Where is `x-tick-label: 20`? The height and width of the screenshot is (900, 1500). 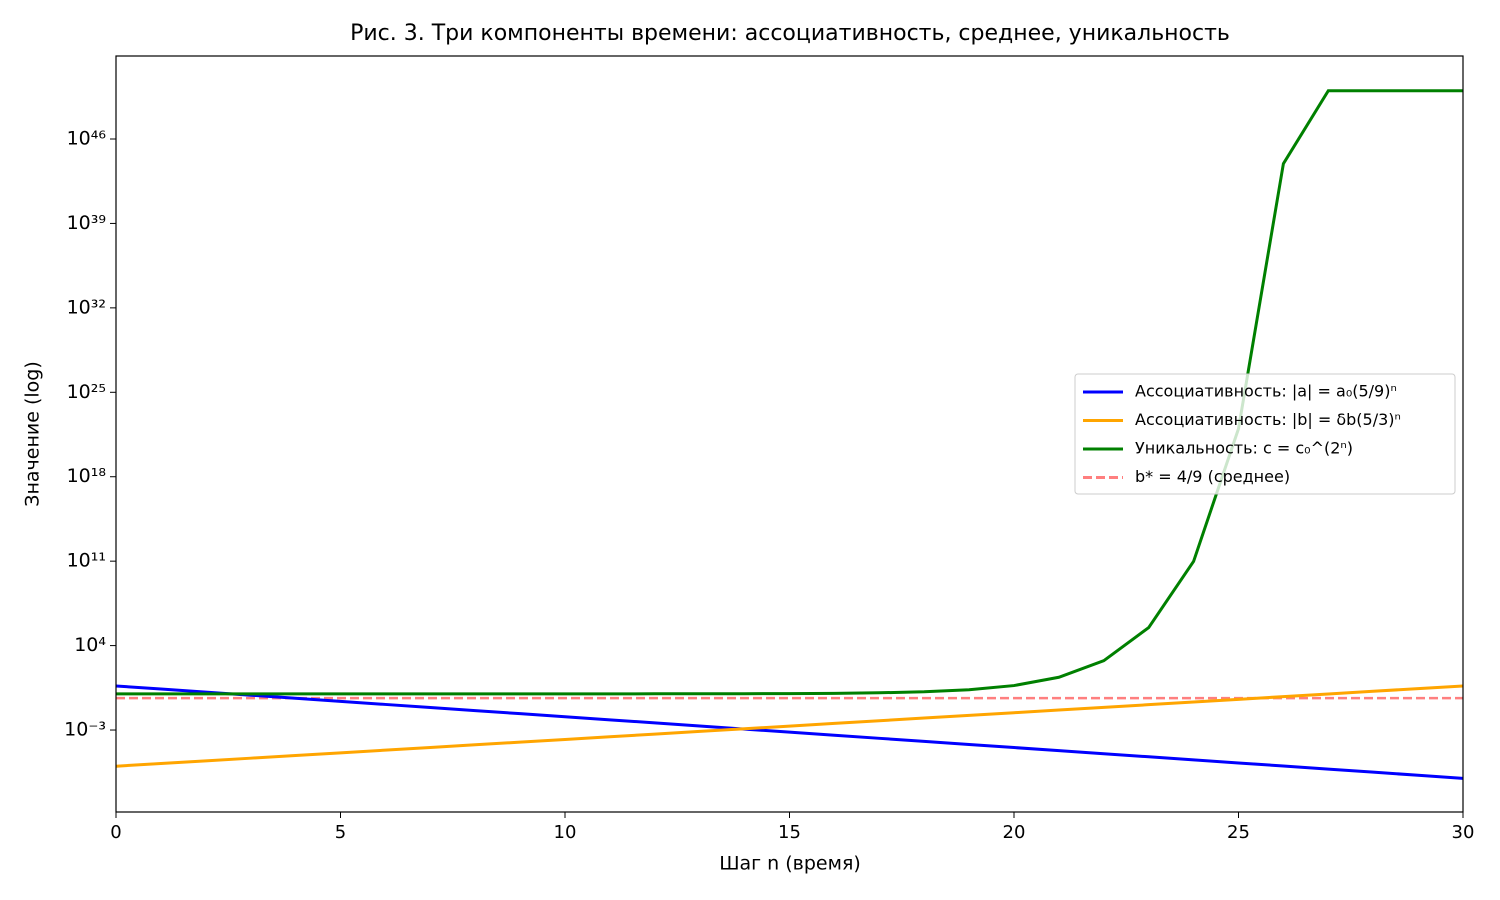 x-tick-label: 20 is located at coordinates (1014, 832).